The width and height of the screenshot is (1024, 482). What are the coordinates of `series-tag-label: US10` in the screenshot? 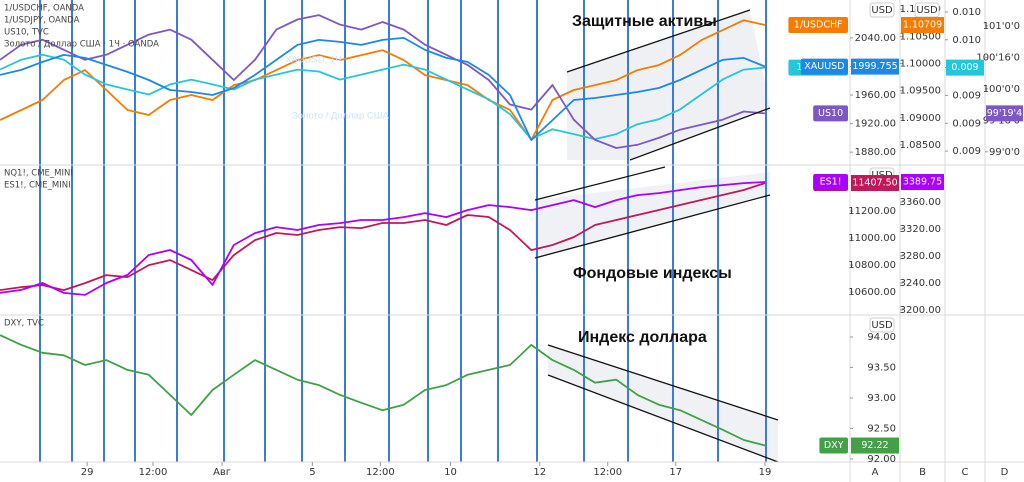 It's located at (830, 113).